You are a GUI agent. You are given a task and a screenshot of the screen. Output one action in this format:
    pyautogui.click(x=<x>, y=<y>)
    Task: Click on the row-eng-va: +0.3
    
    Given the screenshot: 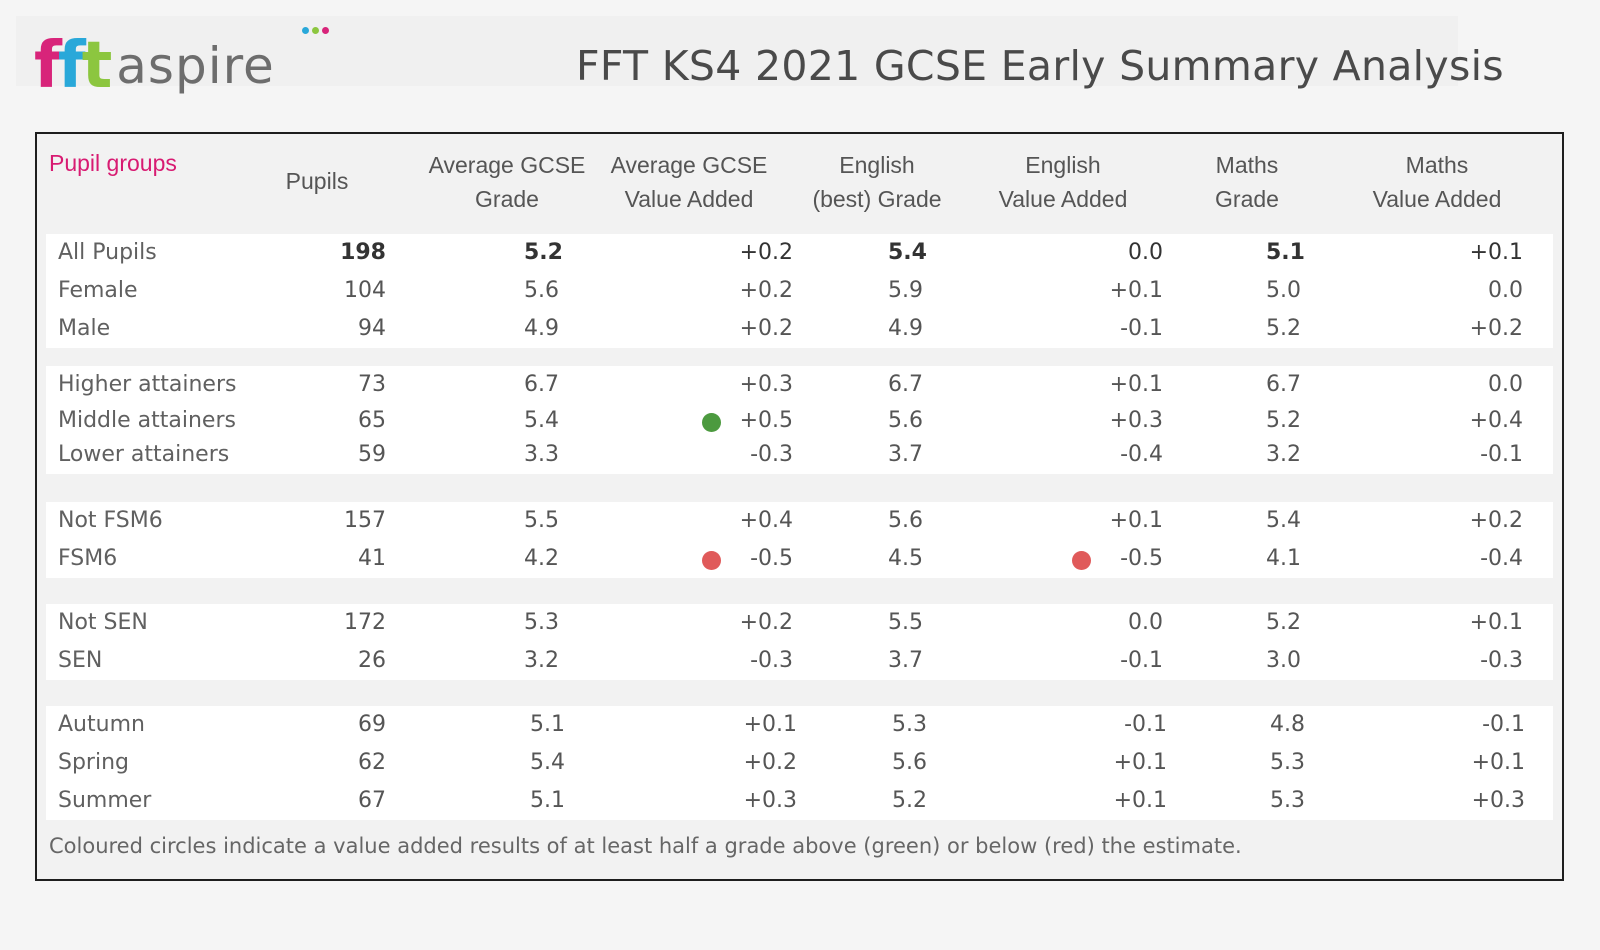 What is the action you would take?
    pyautogui.click(x=1136, y=420)
    